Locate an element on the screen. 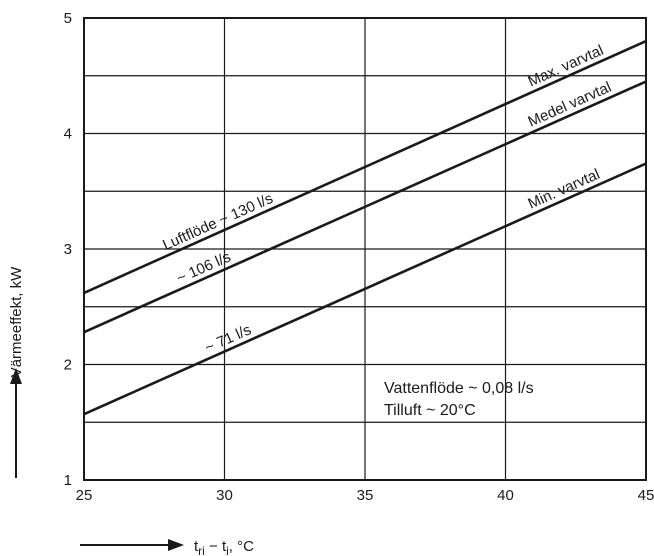  y-tick-label: 2 is located at coordinates (68, 365).